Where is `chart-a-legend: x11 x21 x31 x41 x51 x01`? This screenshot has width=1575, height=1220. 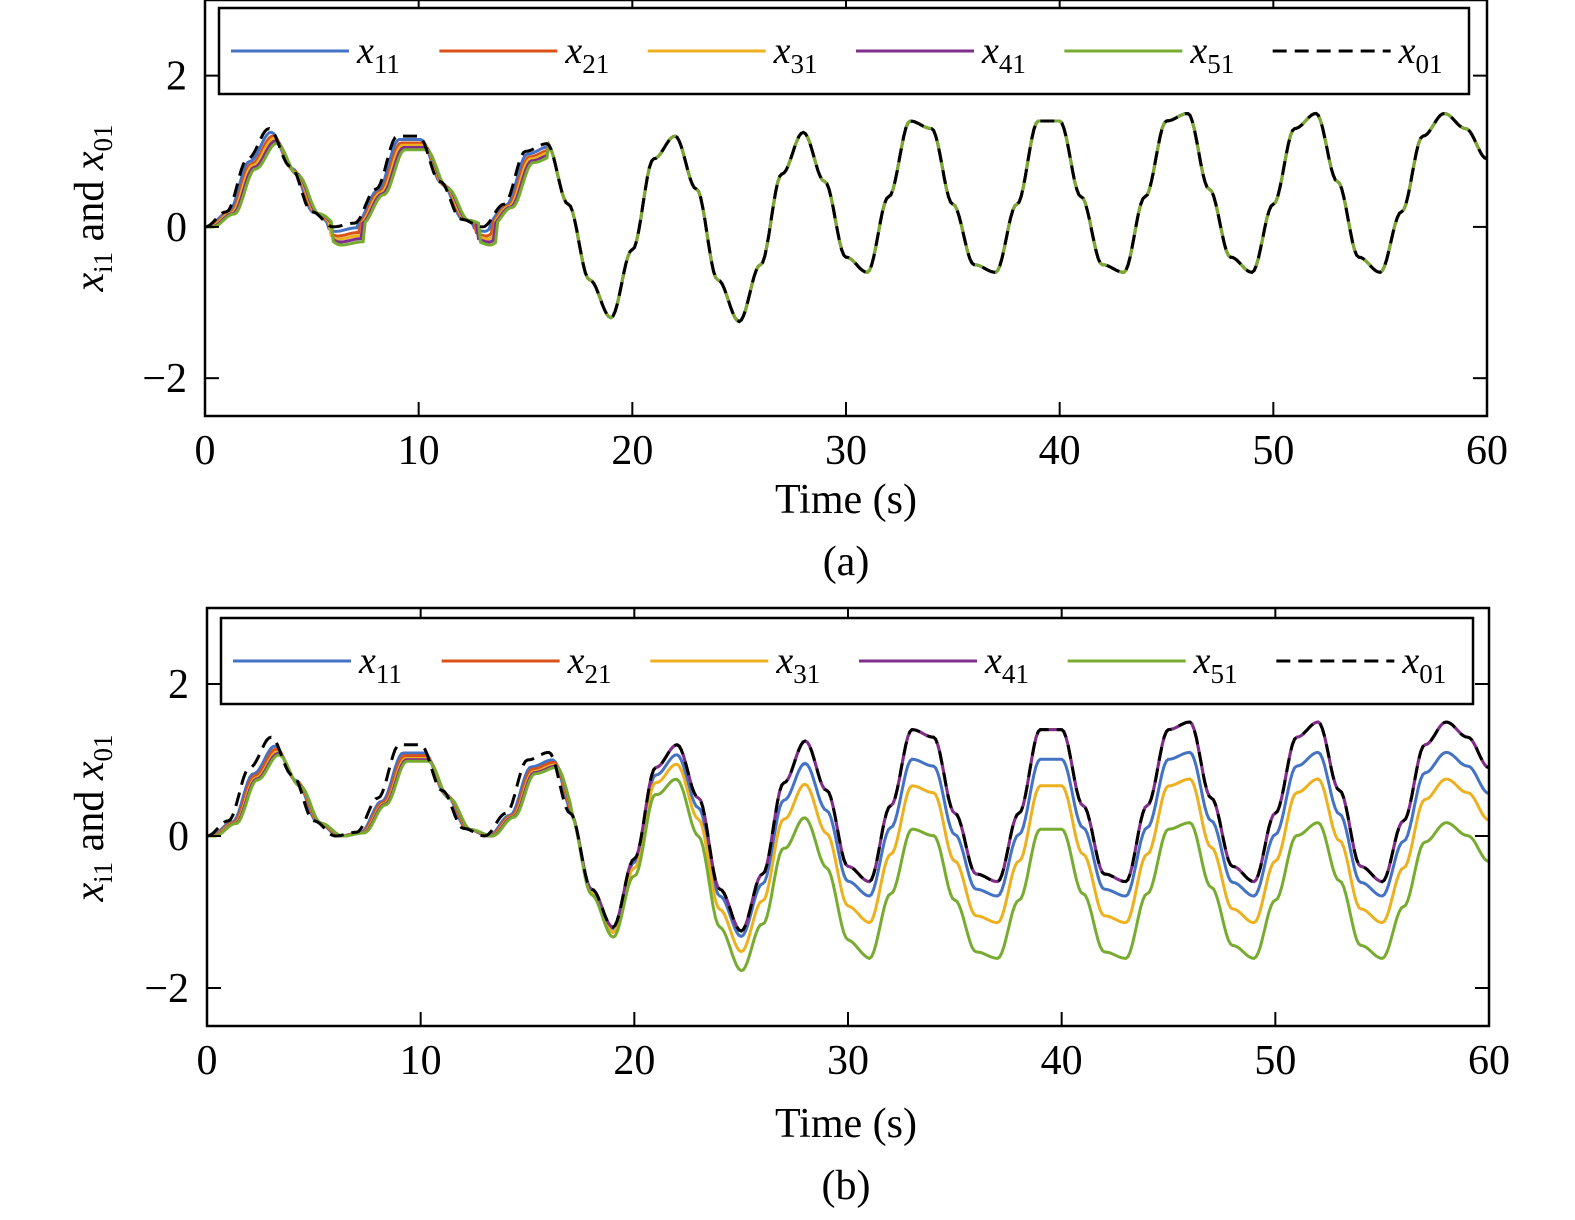
chart-a-legend: x11 x21 x31 x41 x51 x01 is located at coordinates (844, 51).